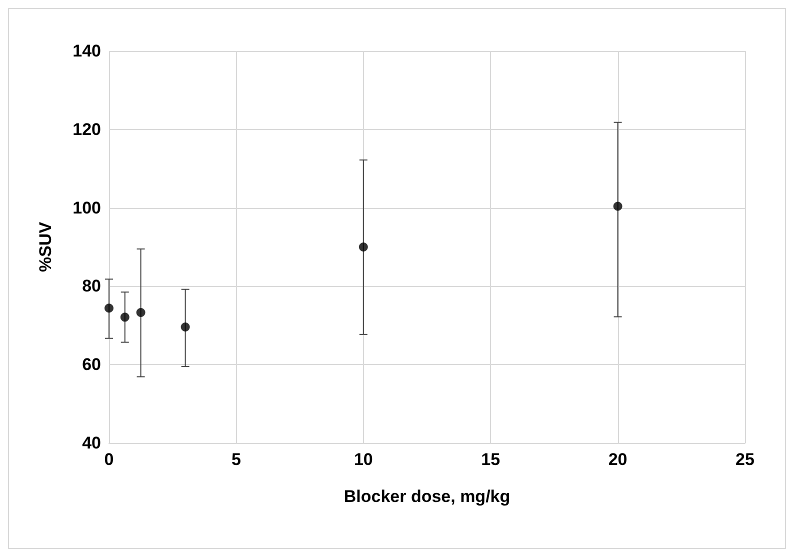 This screenshot has height=557, width=794. I want to click on x-tick-label: 10, so click(363, 459).